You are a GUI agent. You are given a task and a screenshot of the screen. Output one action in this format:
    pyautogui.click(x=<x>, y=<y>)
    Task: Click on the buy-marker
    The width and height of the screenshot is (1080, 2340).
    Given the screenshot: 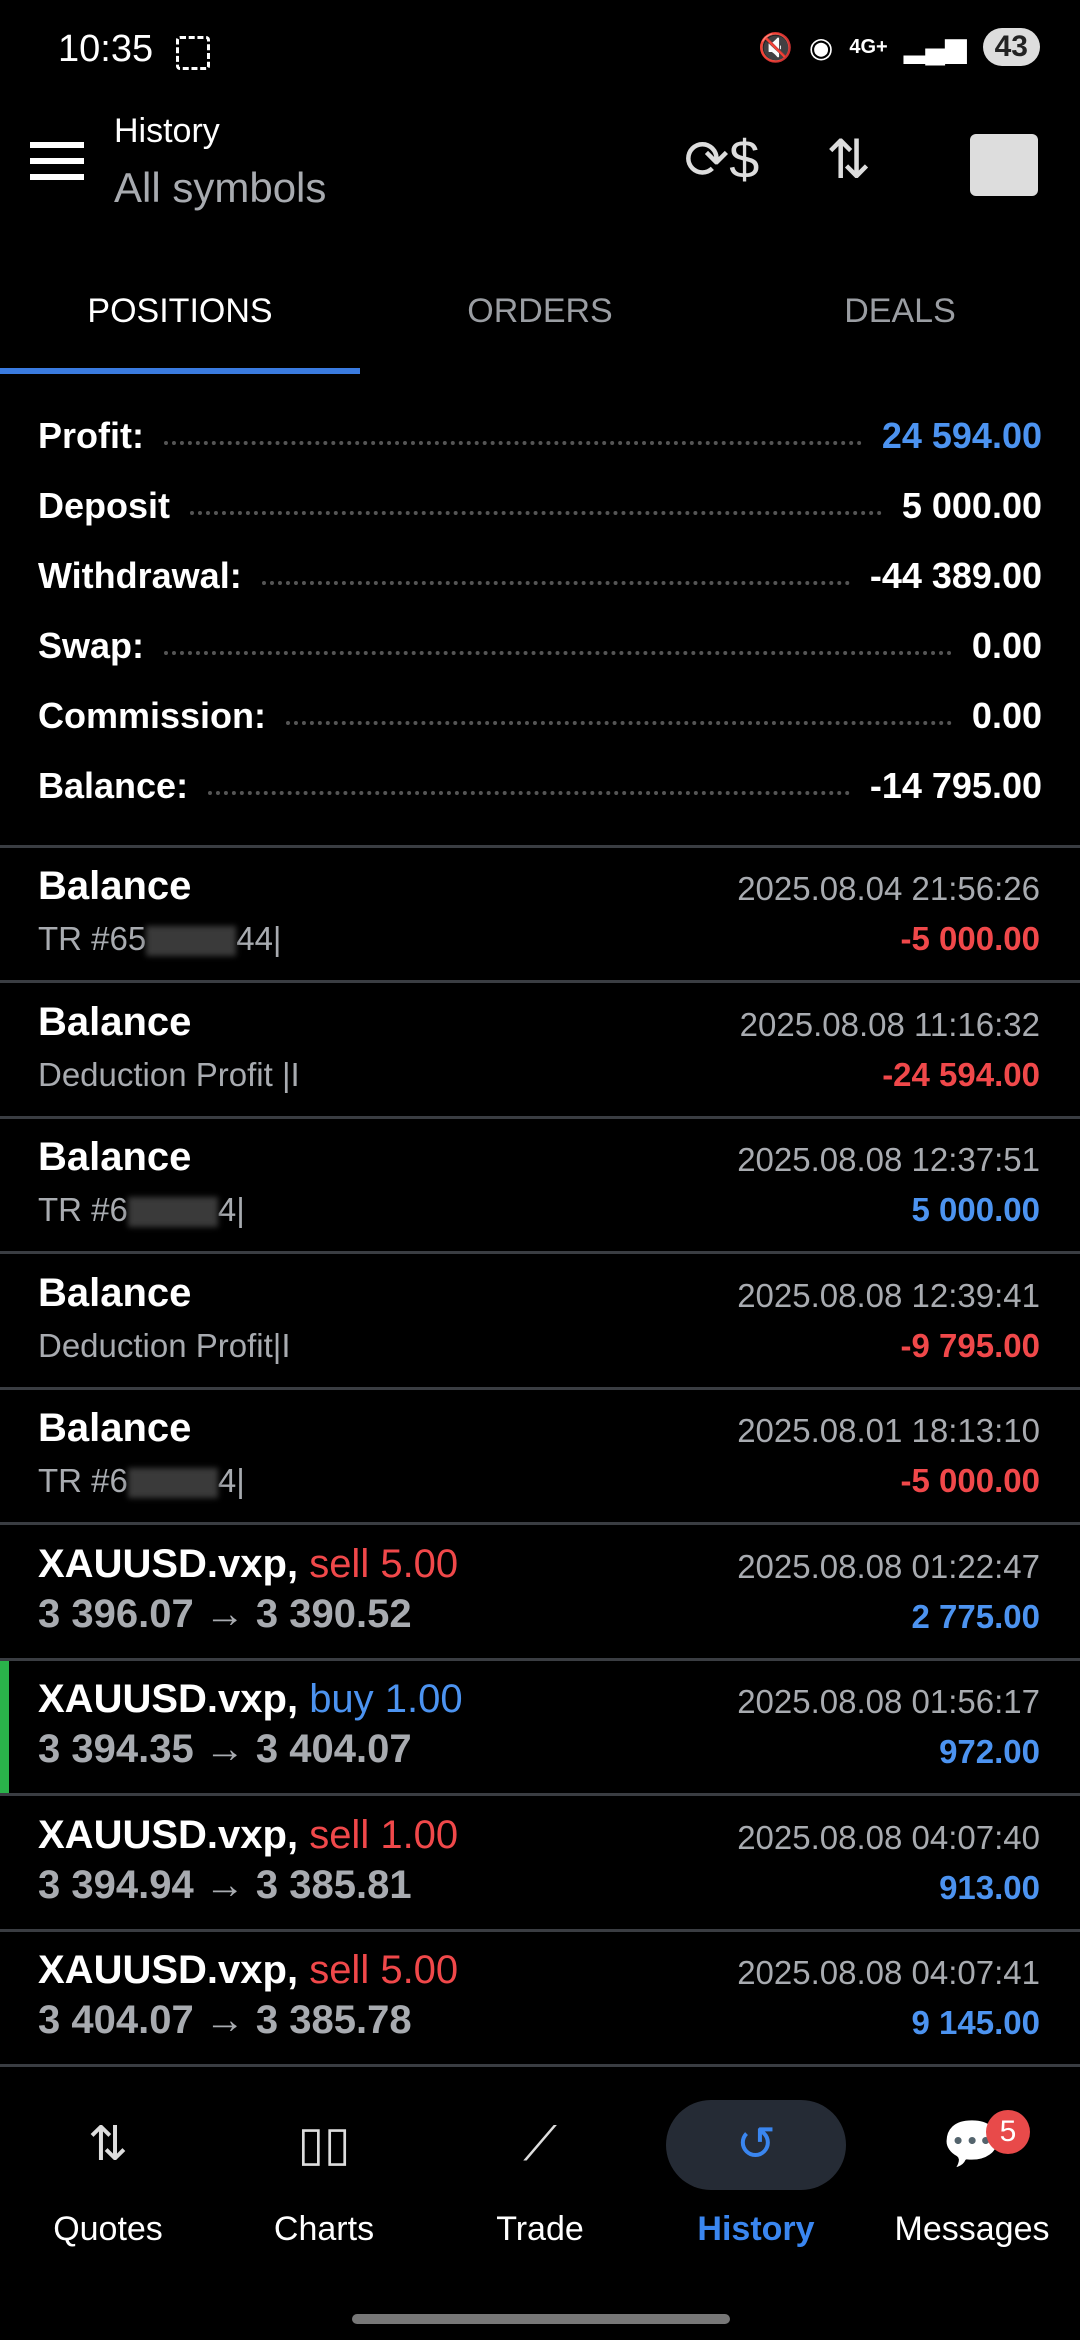 What is the action you would take?
    pyautogui.click(x=4, y=1727)
    